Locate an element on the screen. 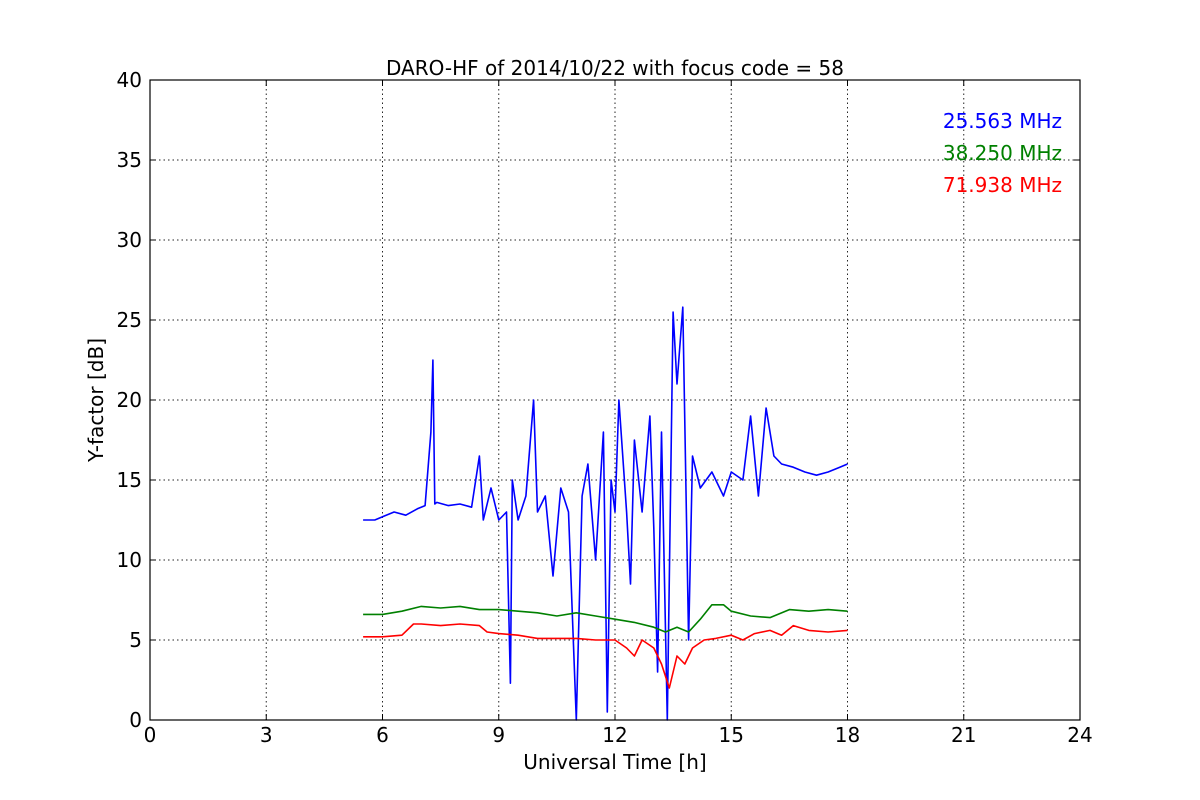 This screenshot has height=800, width=1200. x-tick-label: 12 is located at coordinates (614, 735).